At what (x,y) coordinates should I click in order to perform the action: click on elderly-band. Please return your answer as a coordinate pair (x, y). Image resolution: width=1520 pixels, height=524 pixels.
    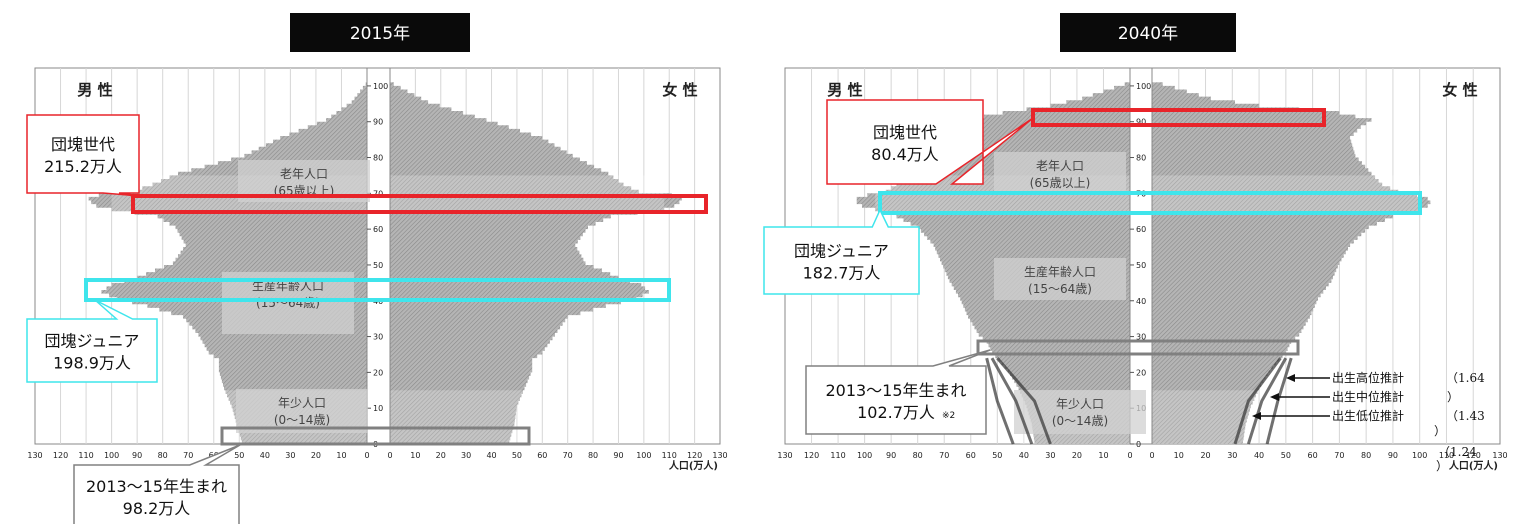
    Looking at the image, I should click on (527, 193).